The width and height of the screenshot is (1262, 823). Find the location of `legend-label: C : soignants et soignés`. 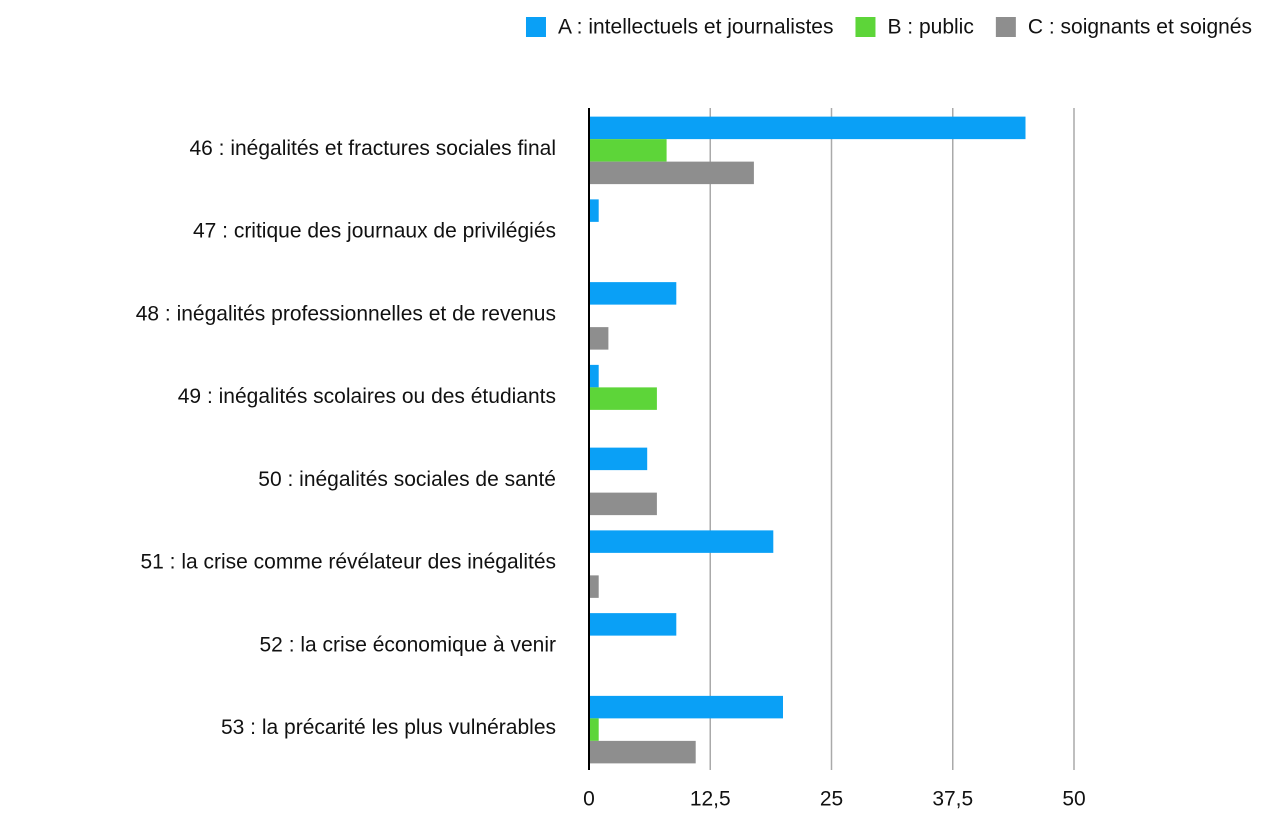

legend-label: C : soignants et soignés is located at coordinates (1140, 27).